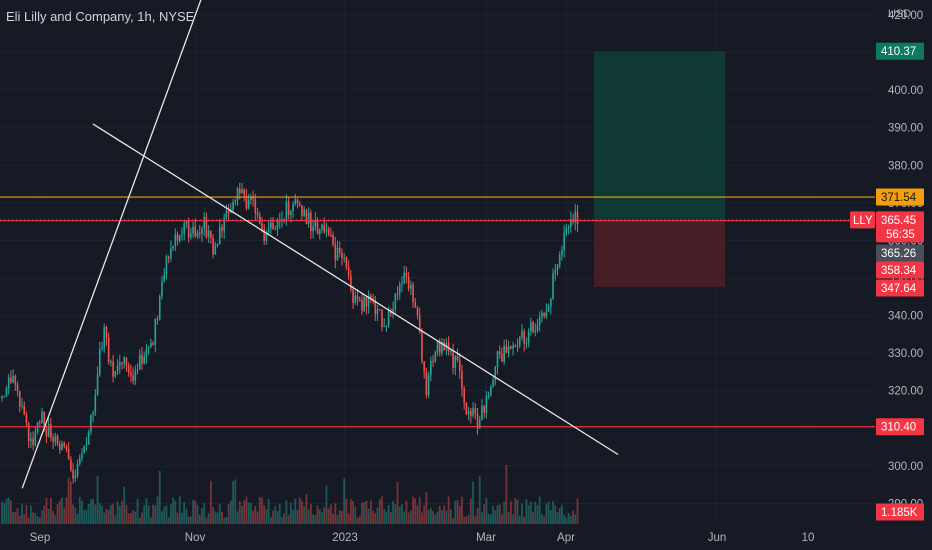  What do you see at coordinates (905, 392) in the screenshot?
I see `price-tick-label: 320.00` at bounding box center [905, 392].